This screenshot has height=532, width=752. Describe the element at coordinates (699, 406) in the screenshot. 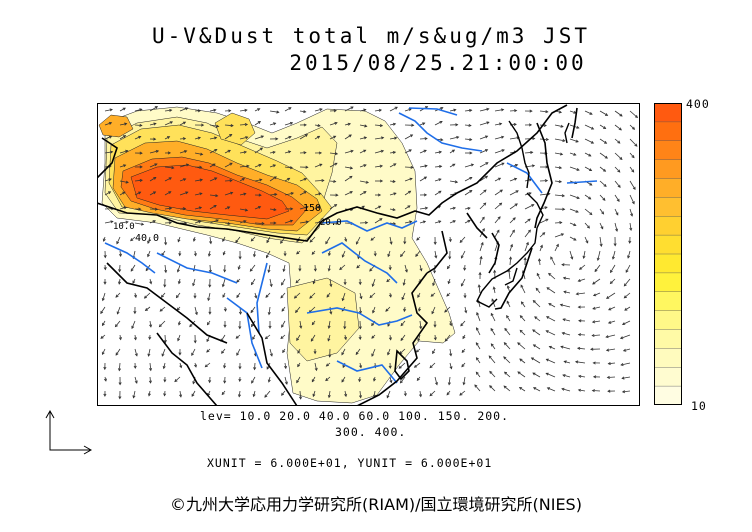

I see `colorbar-min-label: 10` at that location.